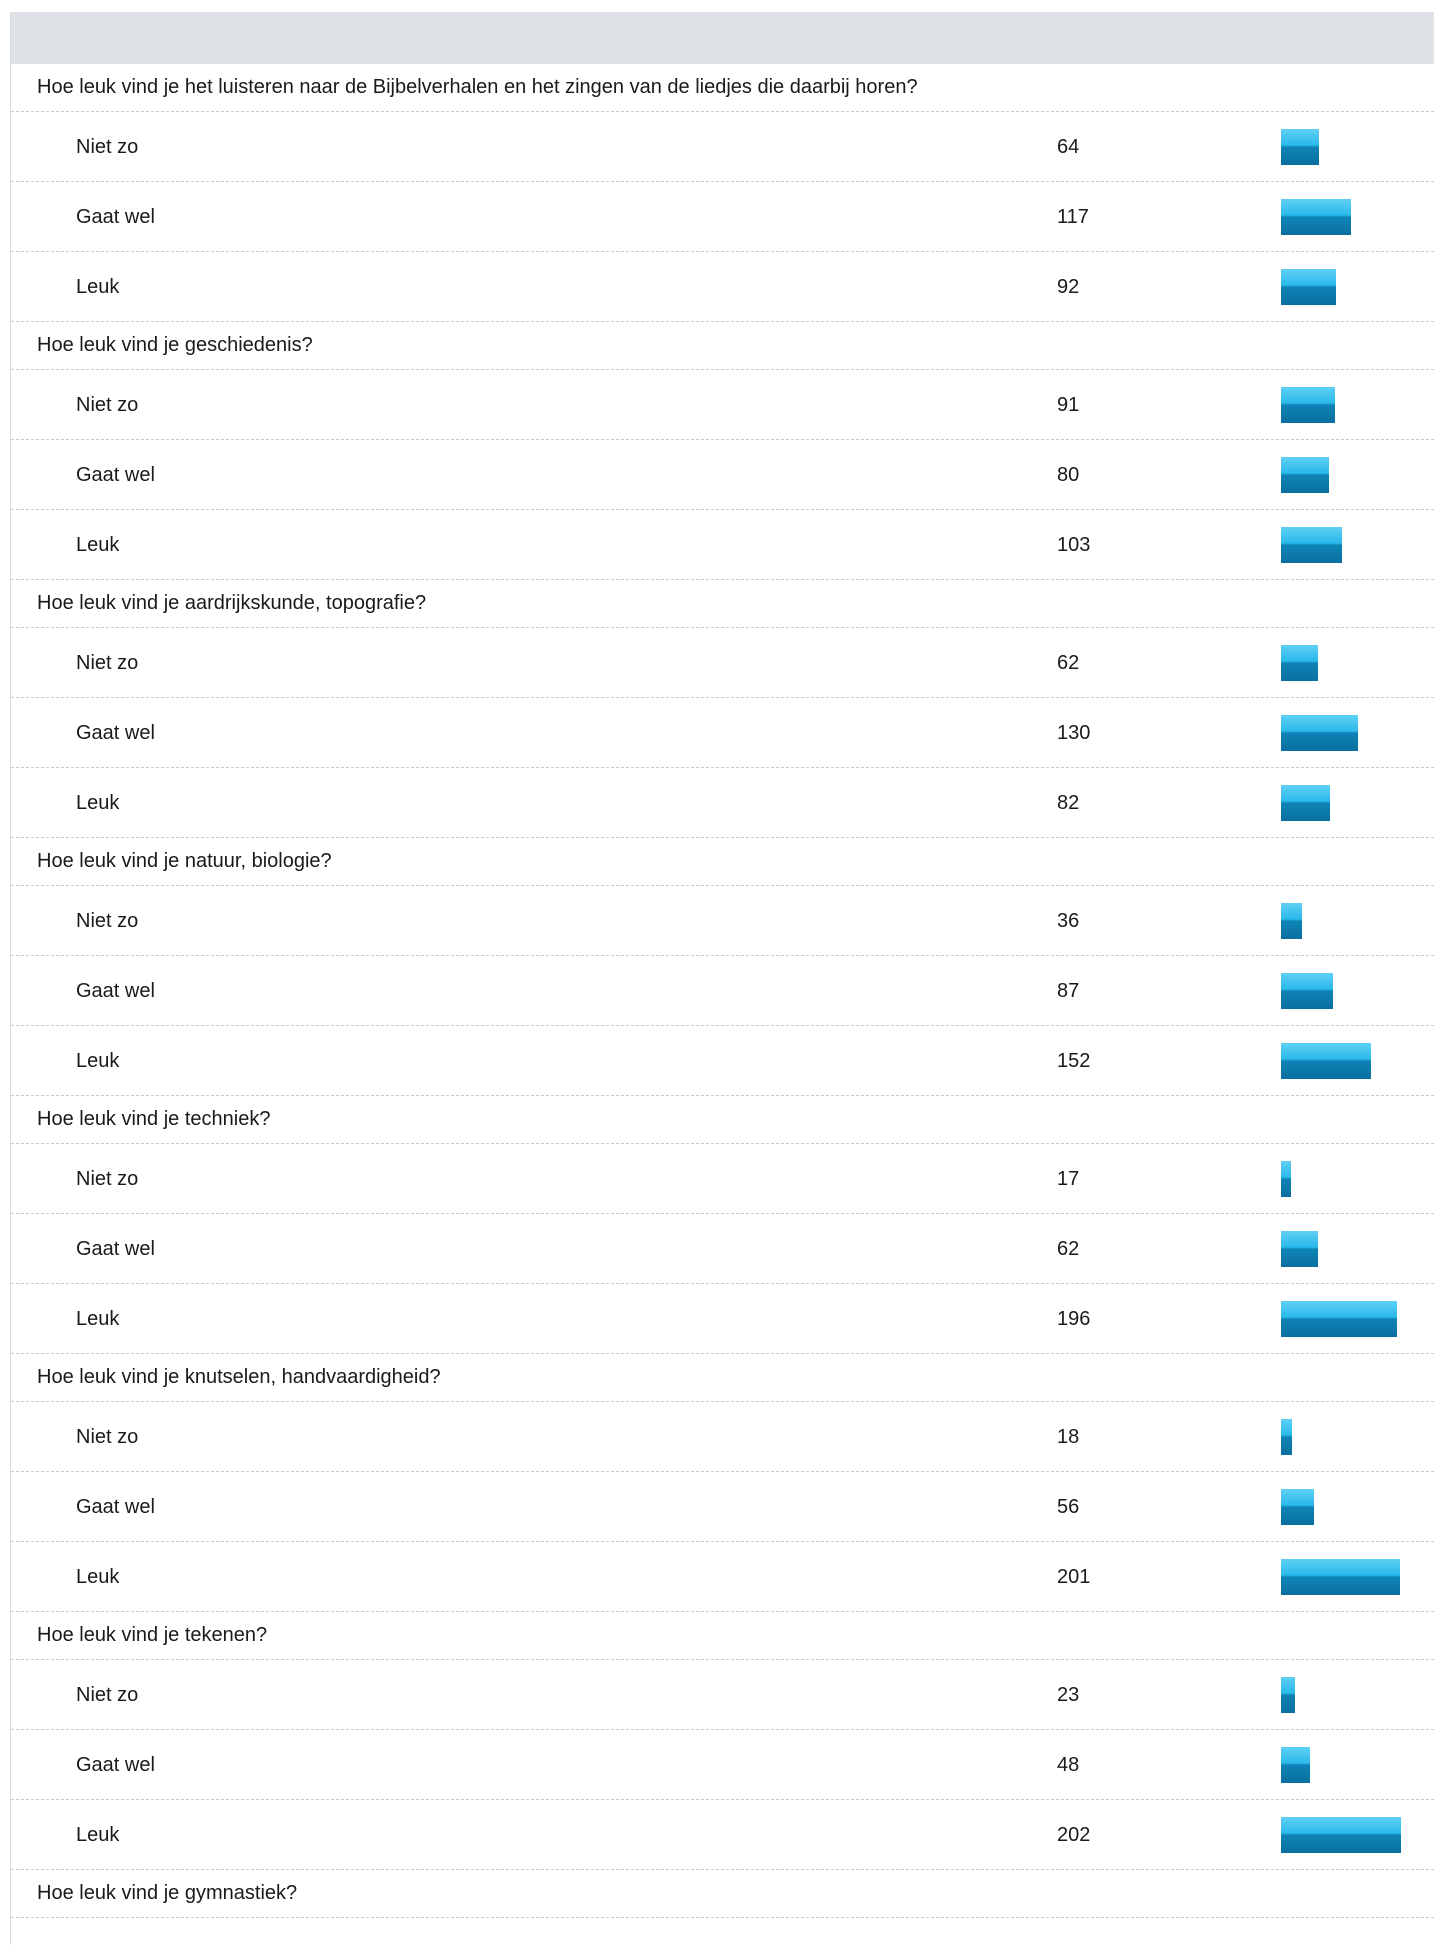 Image resolution: width=1434 pixels, height=1945 pixels. I want to click on answer-row: Gaat wel 56, so click(722, 1507).